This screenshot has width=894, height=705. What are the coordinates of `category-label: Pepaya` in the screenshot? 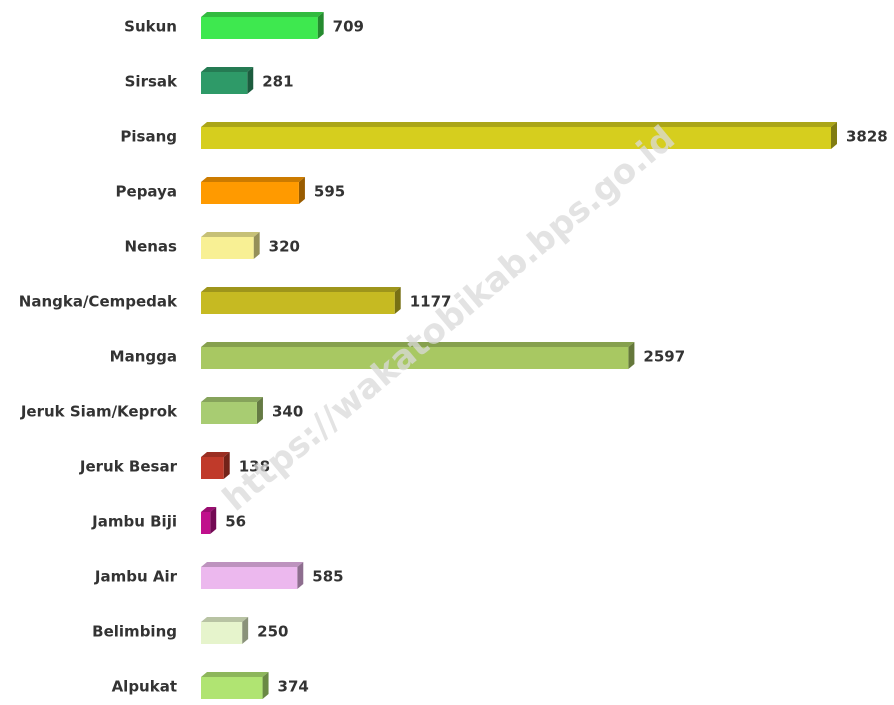 It's located at (146, 192).